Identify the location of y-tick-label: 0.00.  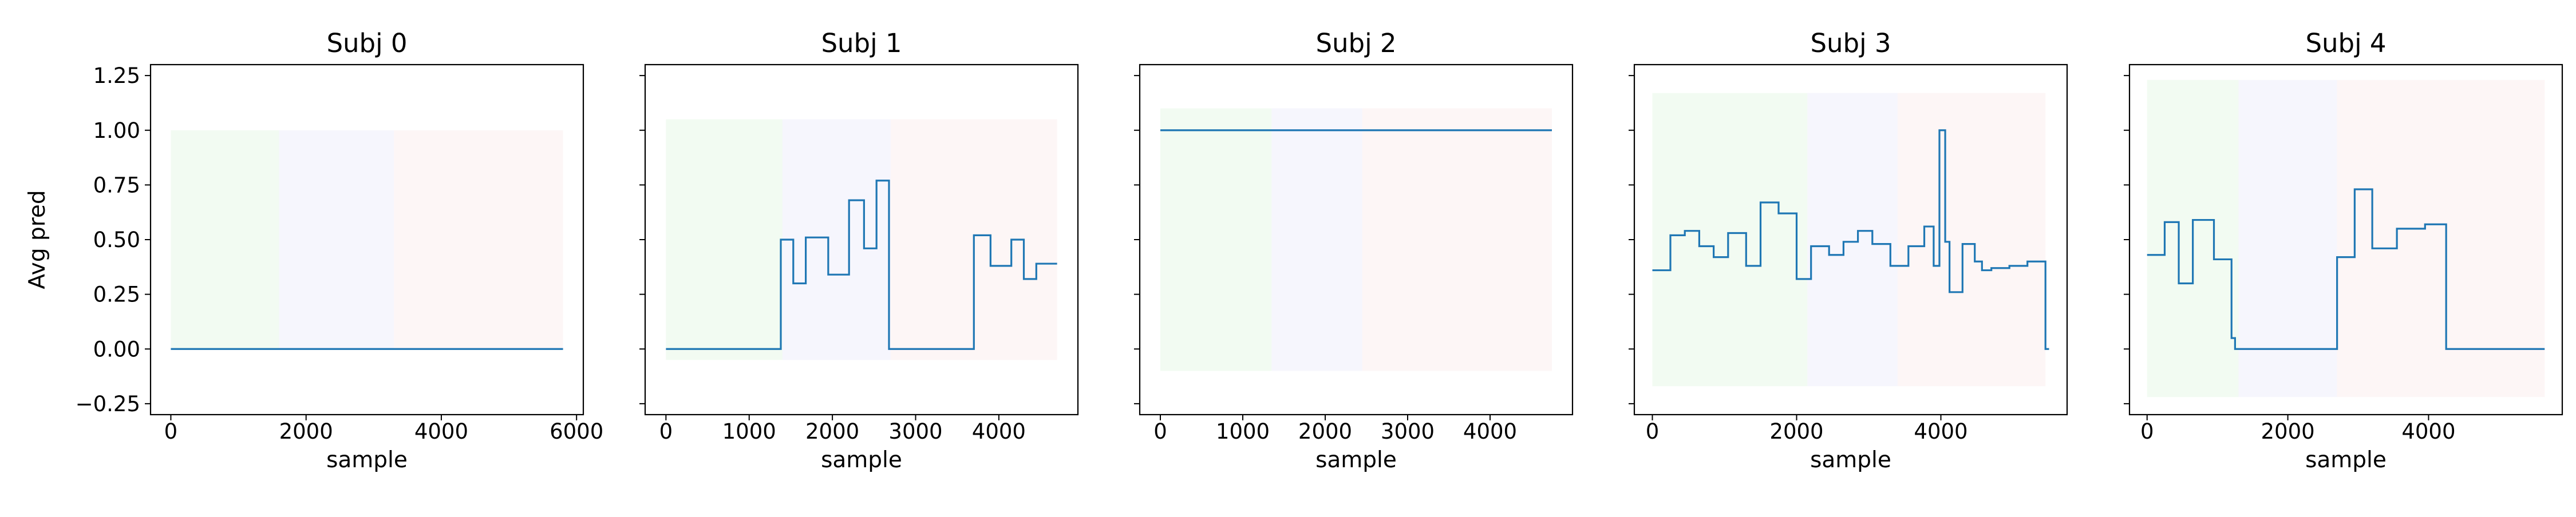
(116, 349).